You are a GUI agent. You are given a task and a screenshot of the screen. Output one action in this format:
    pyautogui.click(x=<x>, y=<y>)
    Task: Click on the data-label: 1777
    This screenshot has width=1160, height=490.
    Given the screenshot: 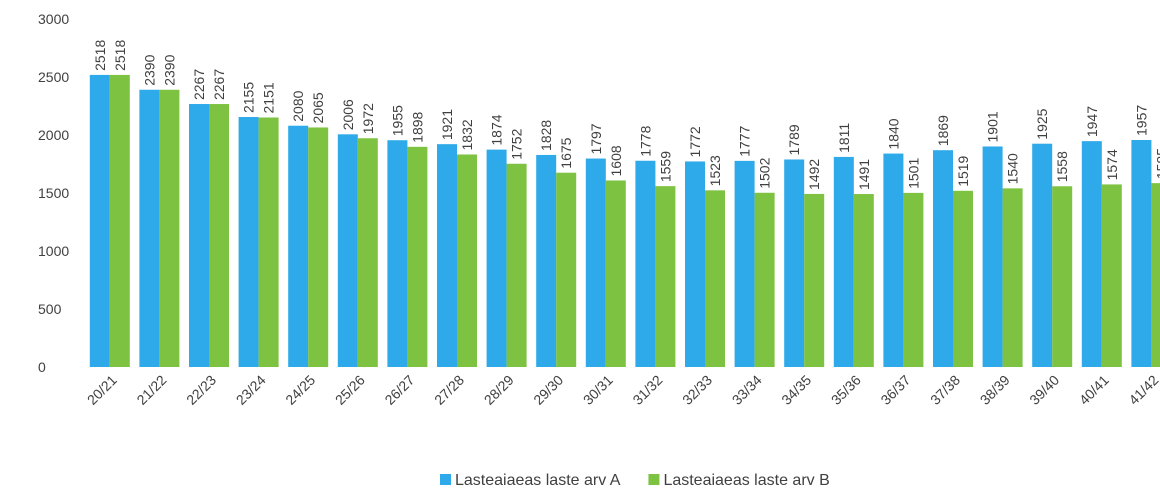 What is the action you would take?
    pyautogui.click(x=745, y=141)
    